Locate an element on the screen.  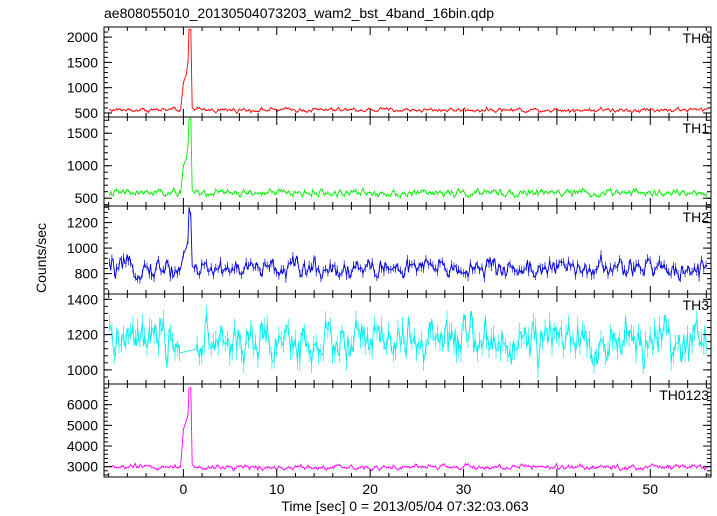
series-th2-line is located at coordinates (408, 244).